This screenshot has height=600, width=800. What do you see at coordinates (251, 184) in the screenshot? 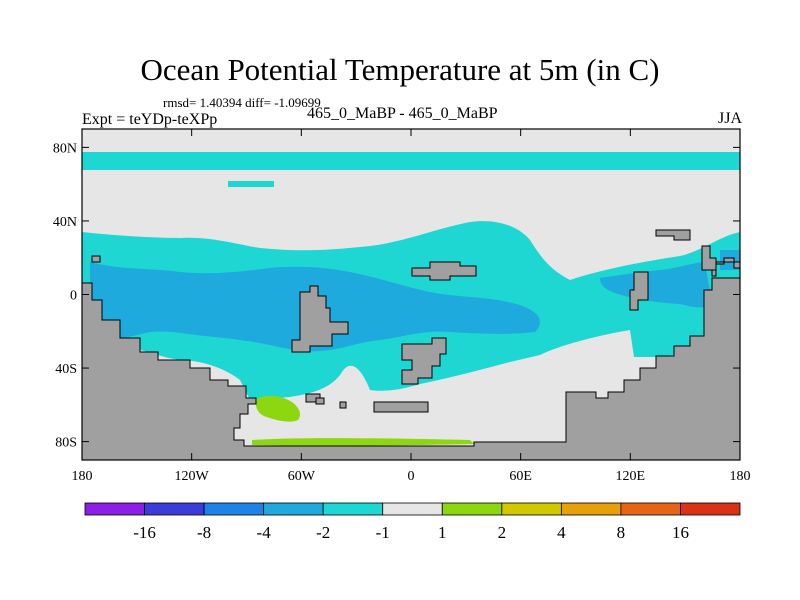
I see `arctic-cool-blob` at bounding box center [251, 184].